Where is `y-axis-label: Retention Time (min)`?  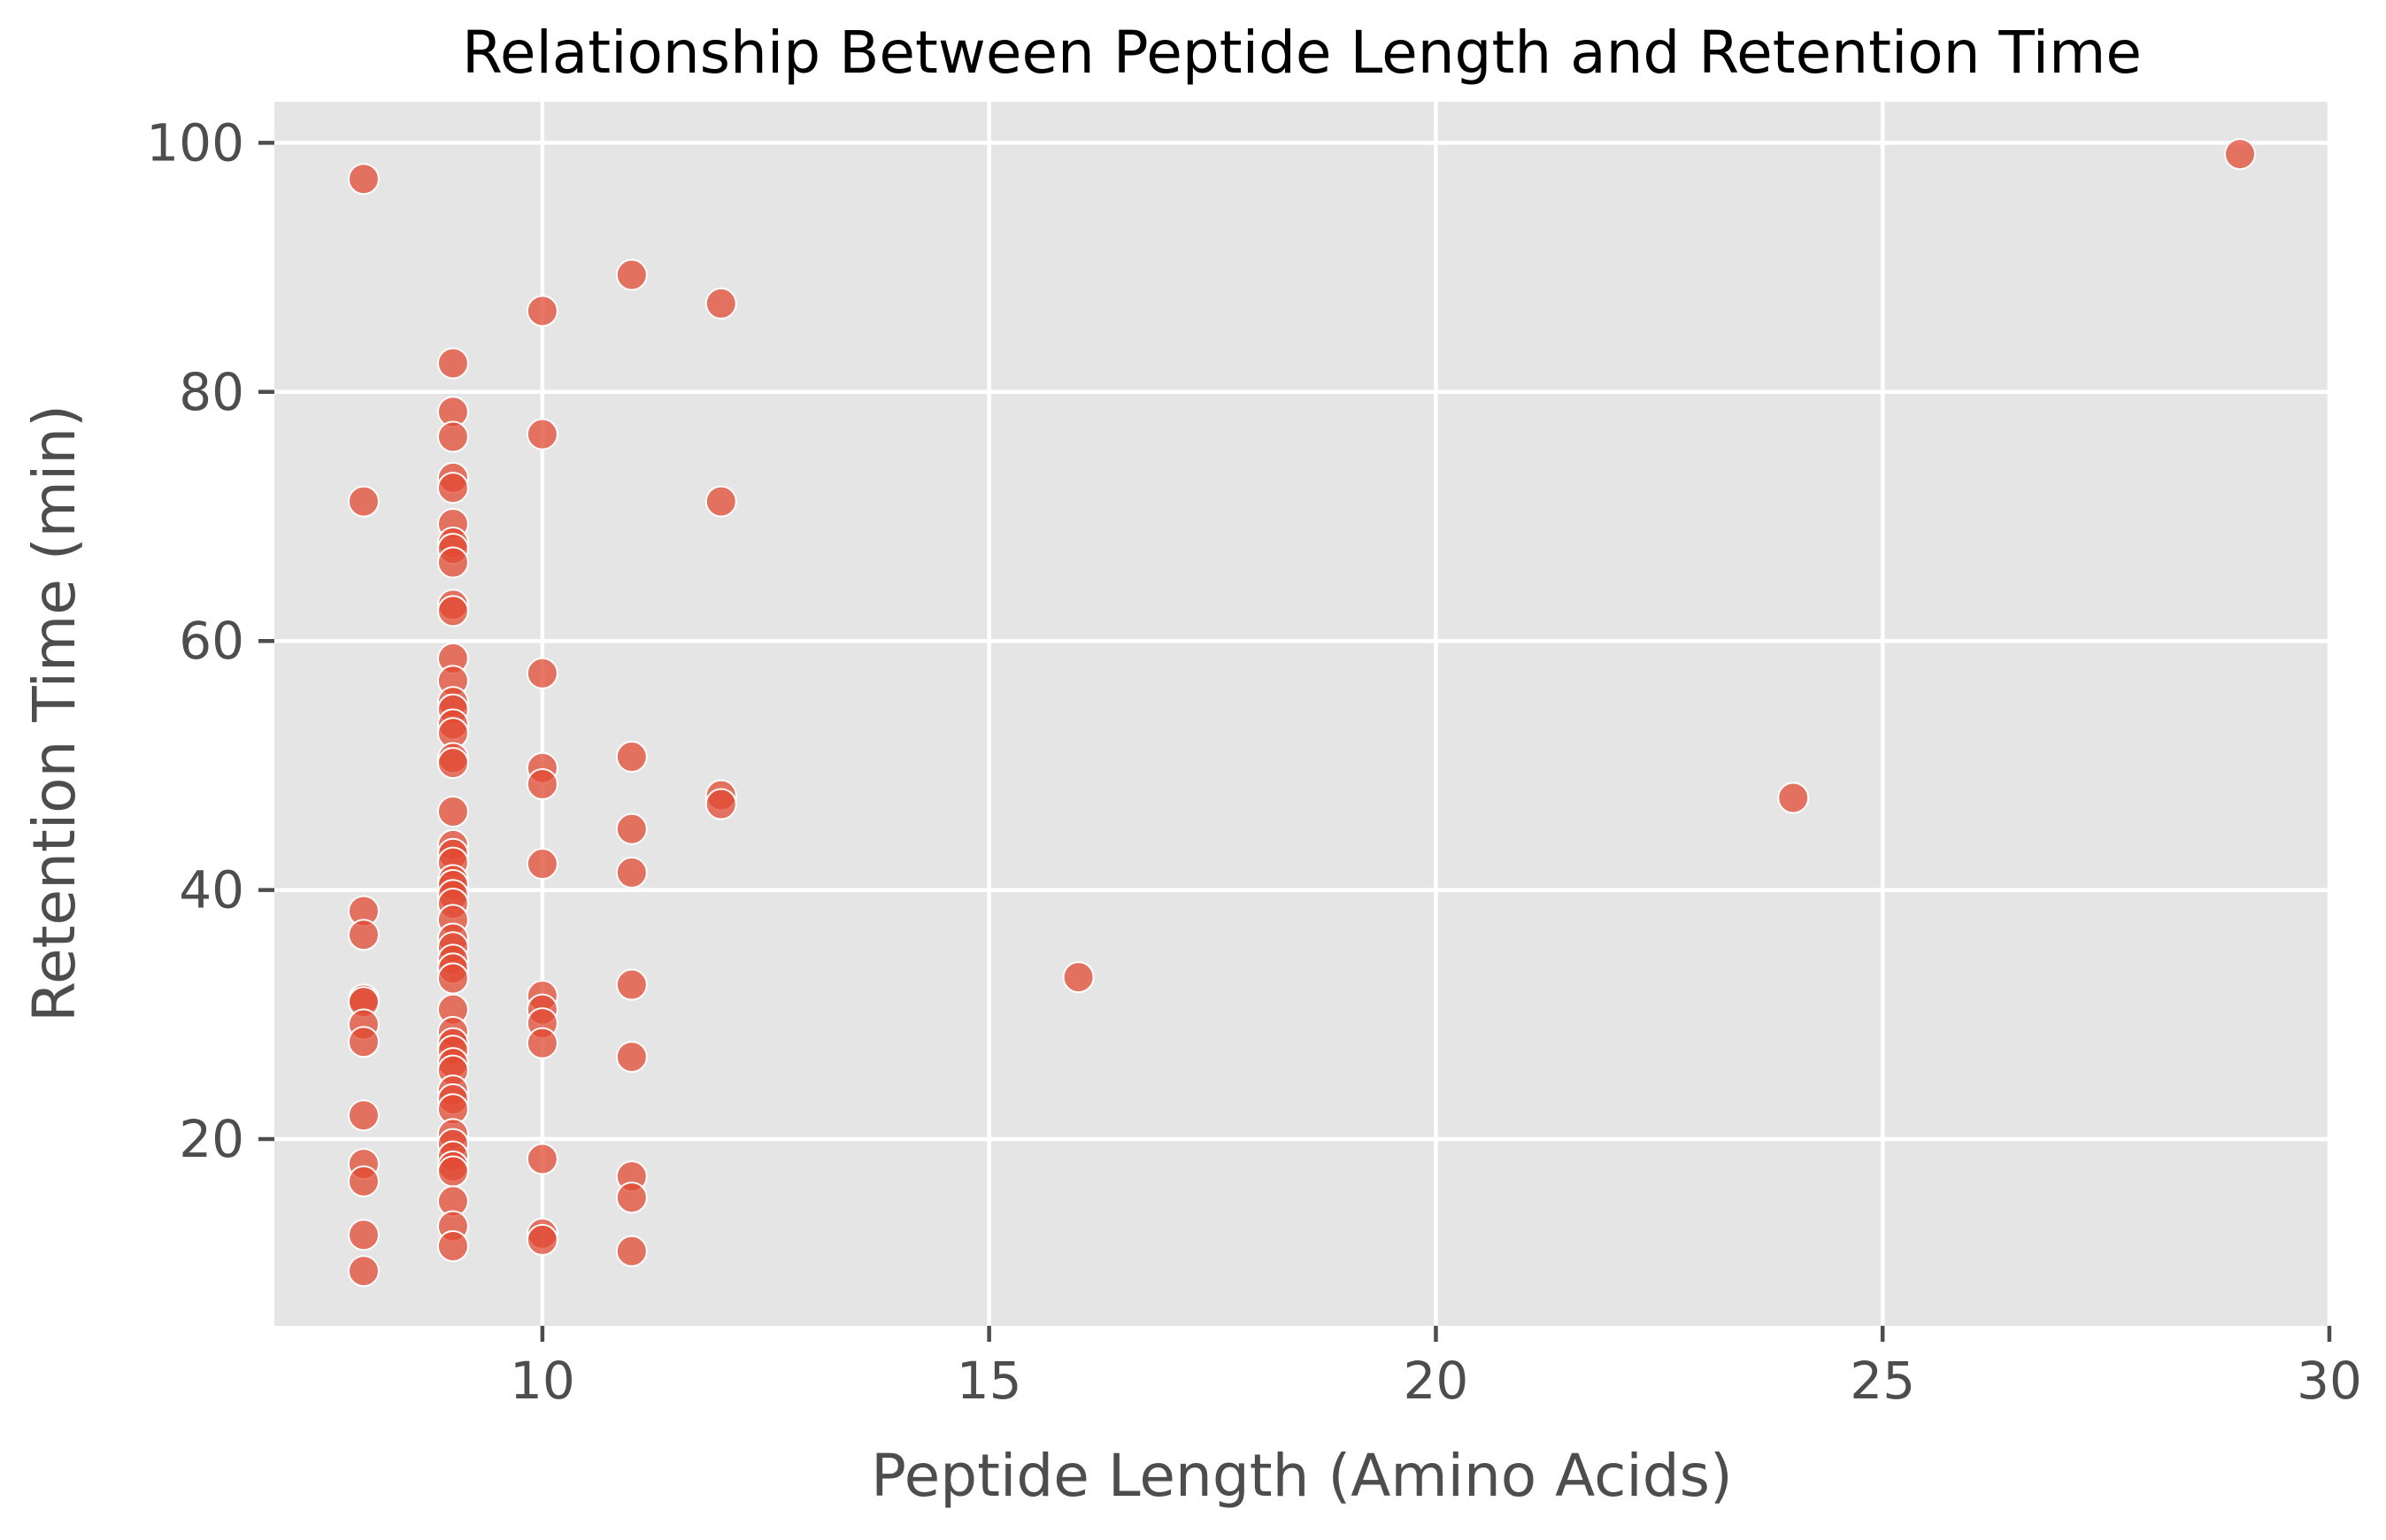
y-axis-label: Retention Time (min) is located at coordinates (54, 713).